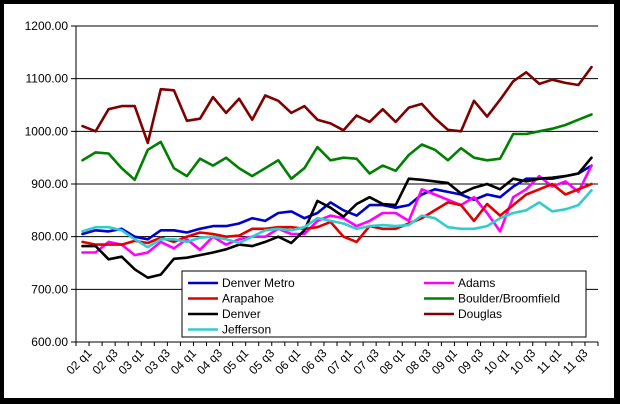 Image resolution: width=620 pixels, height=404 pixels. I want to click on x-tick-label: 08 q1, so click(392, 361).